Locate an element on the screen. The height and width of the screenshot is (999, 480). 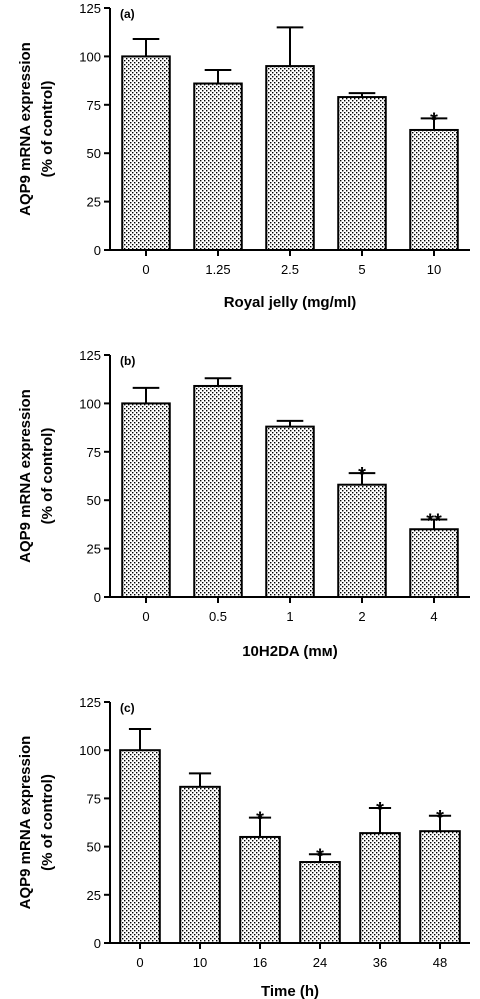
x-tick-label: 1.25 is located at coordinates (217, 269).